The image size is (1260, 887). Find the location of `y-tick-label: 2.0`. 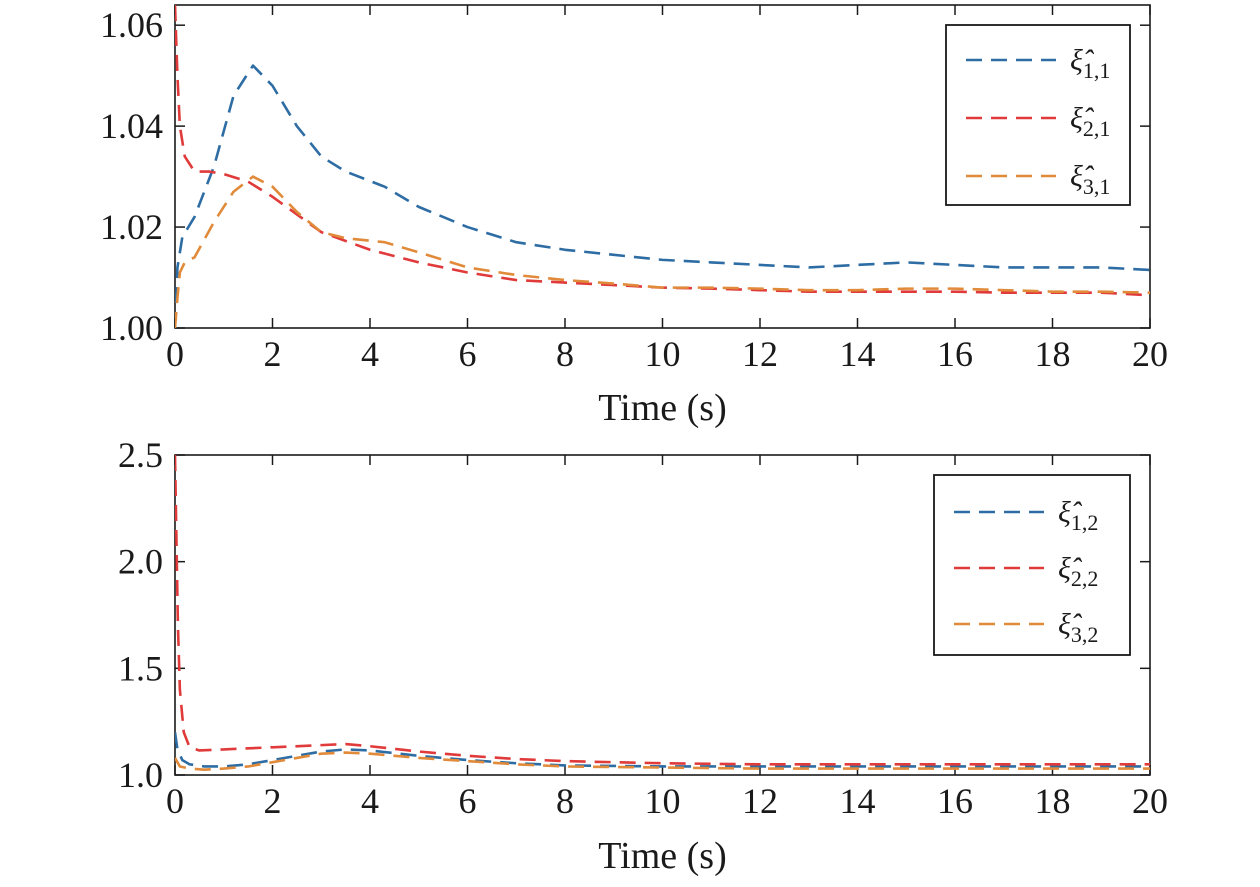

y-tick-label: 2.0 is located at coordinates (140, 562).